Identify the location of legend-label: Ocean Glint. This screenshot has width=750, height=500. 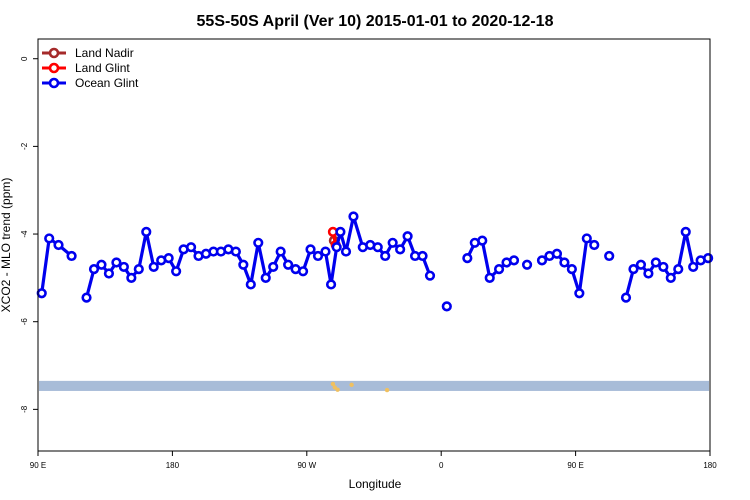
(107, 83).